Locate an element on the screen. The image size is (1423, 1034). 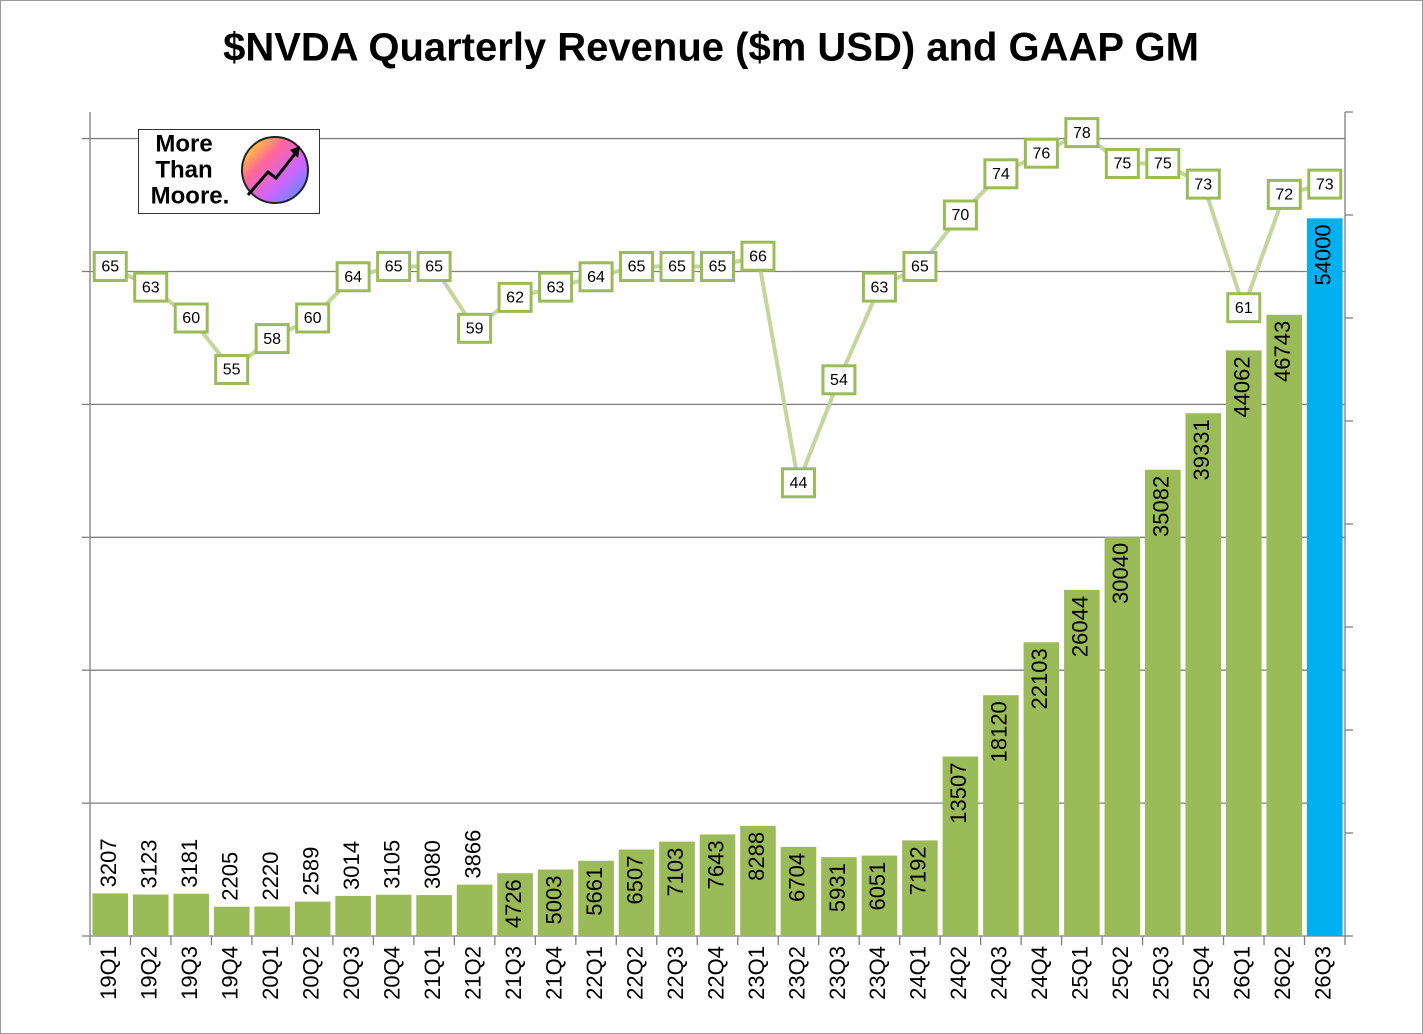
bar-value-label: 3014 is located at coordinates (351, 865).